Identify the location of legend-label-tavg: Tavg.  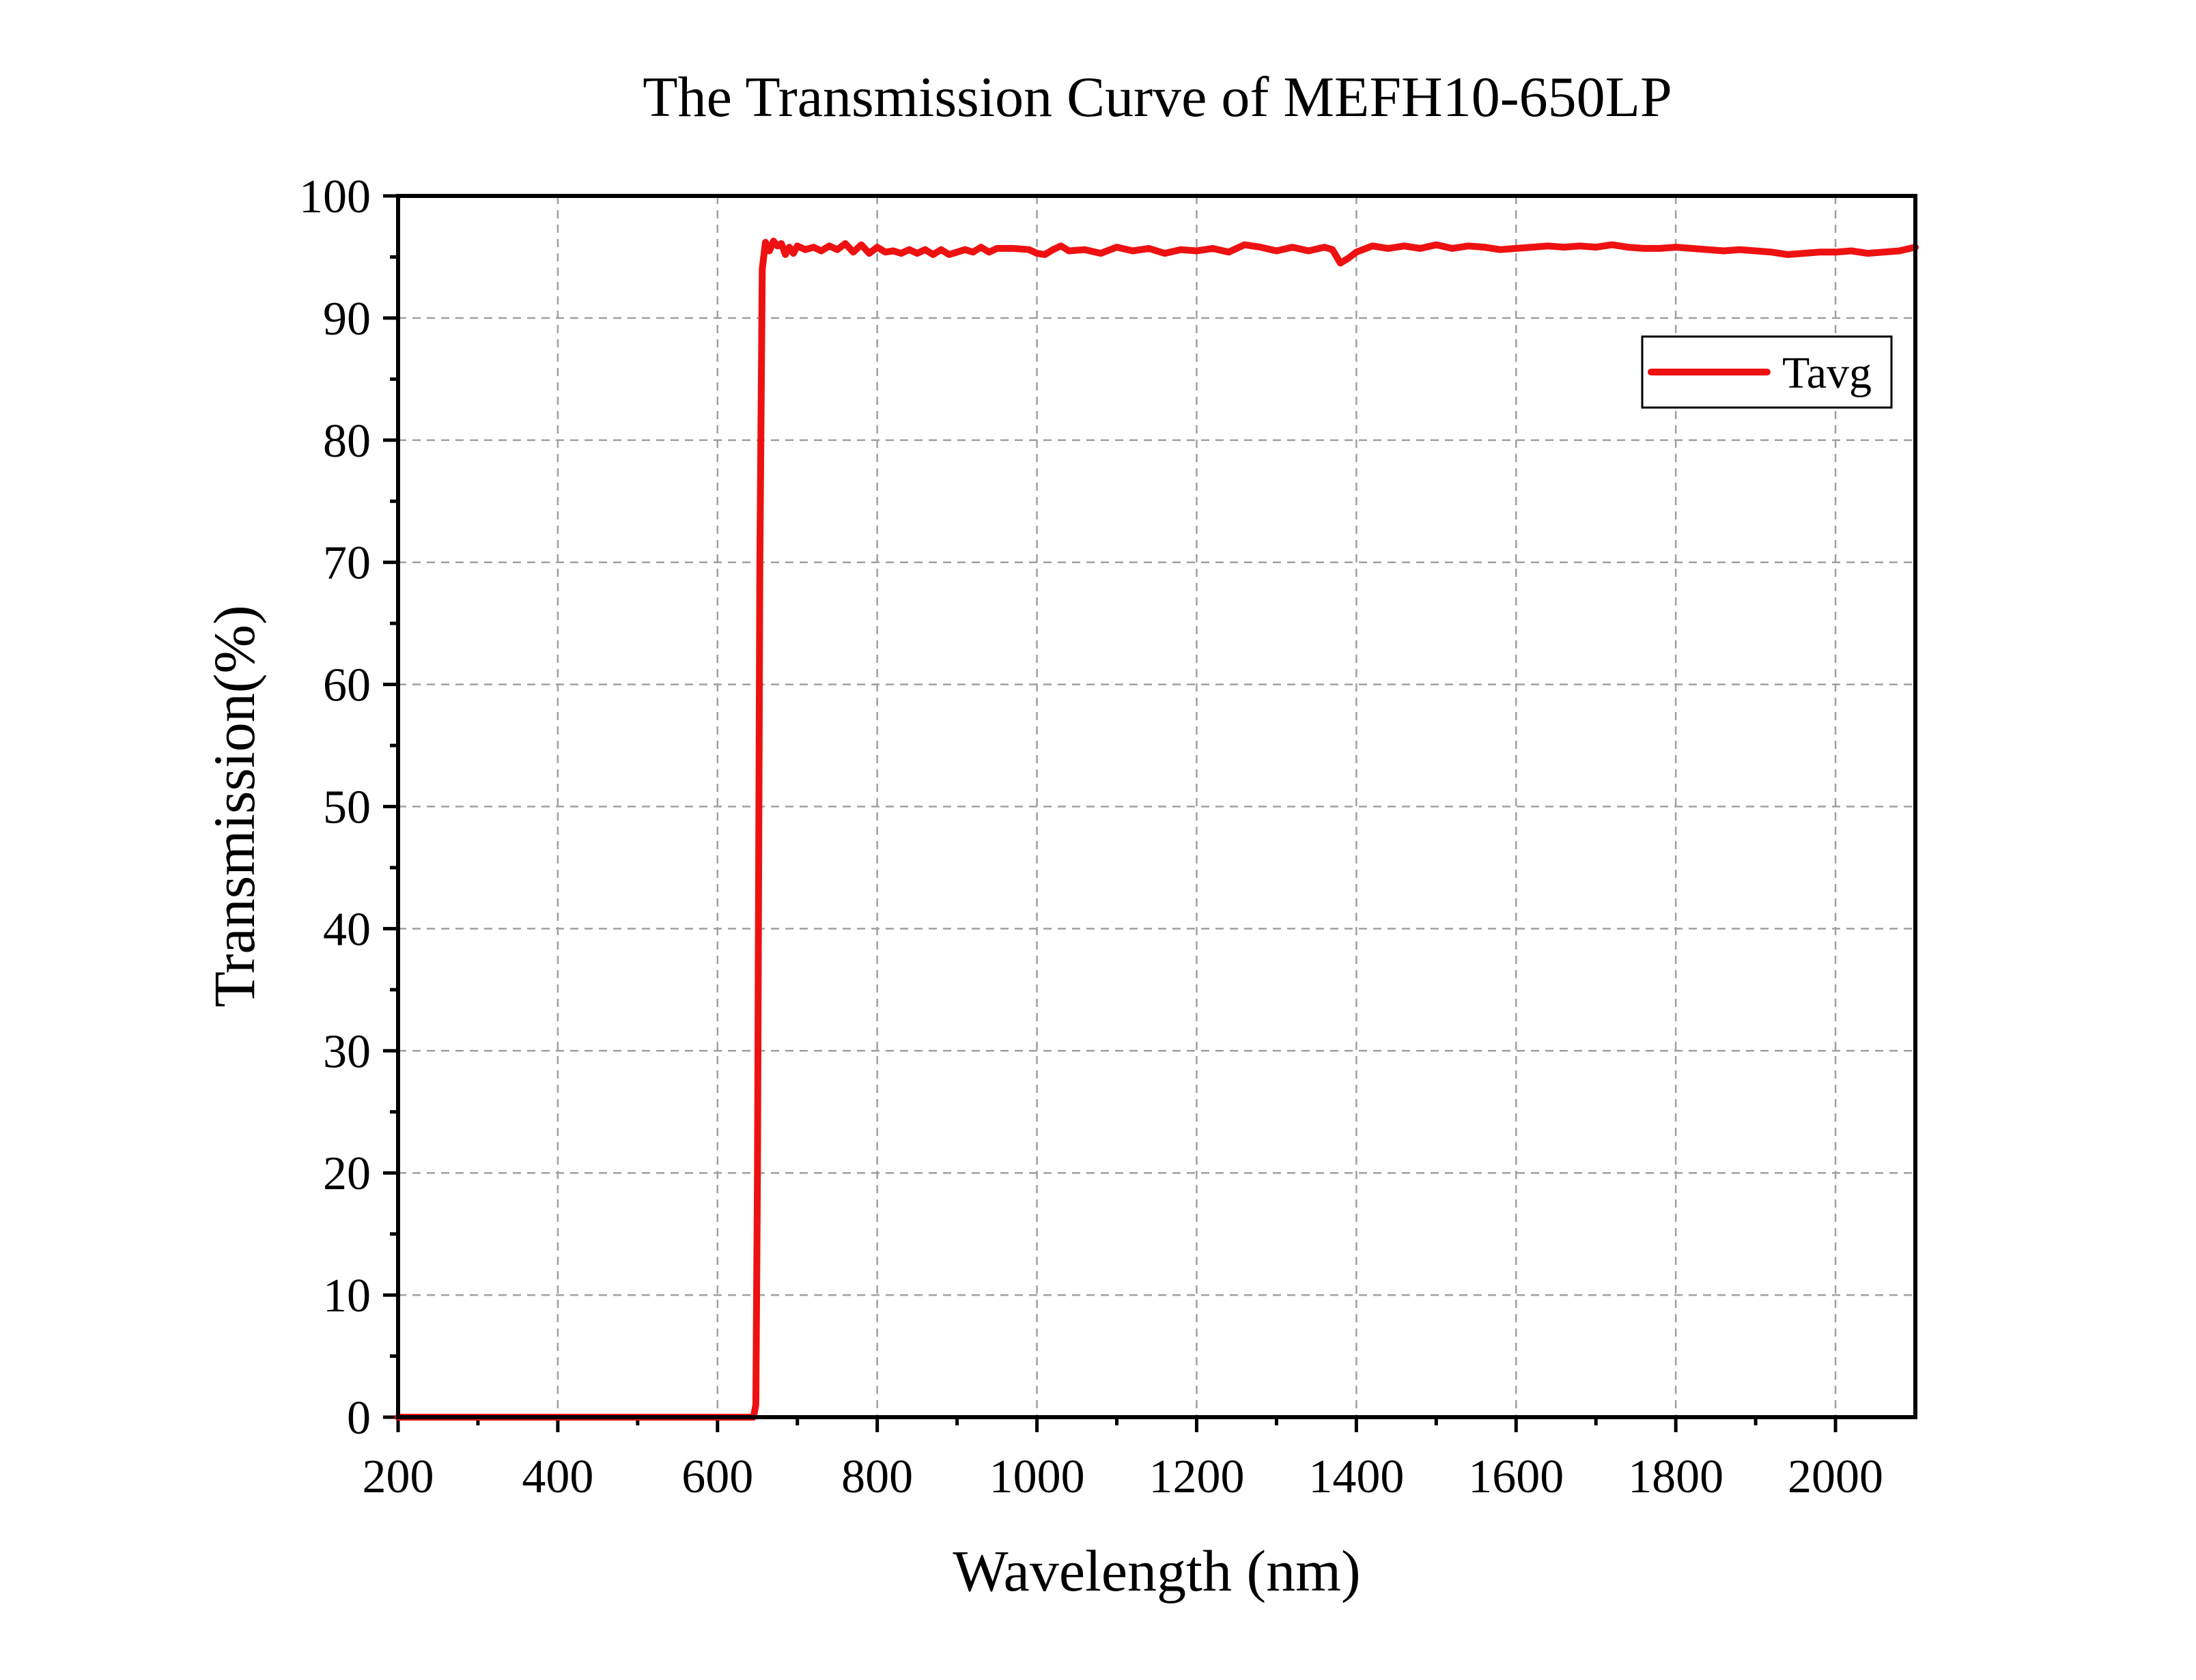
(1827, 373).